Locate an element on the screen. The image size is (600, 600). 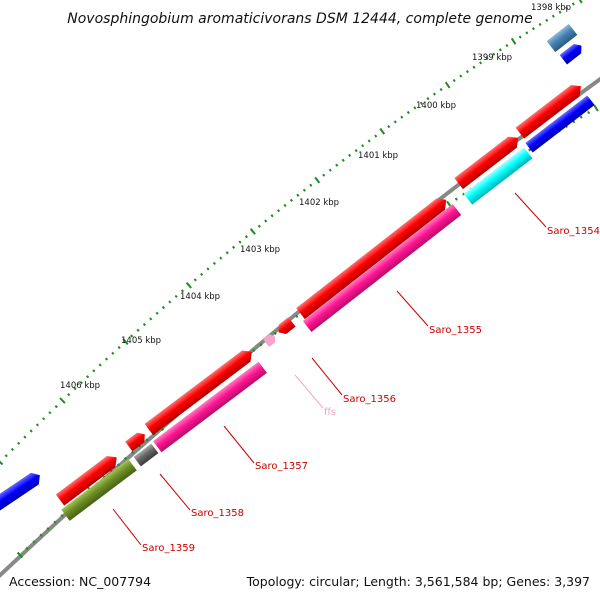
kbp-label-1405: 1405 kbp is located at coordinates (141, 341).